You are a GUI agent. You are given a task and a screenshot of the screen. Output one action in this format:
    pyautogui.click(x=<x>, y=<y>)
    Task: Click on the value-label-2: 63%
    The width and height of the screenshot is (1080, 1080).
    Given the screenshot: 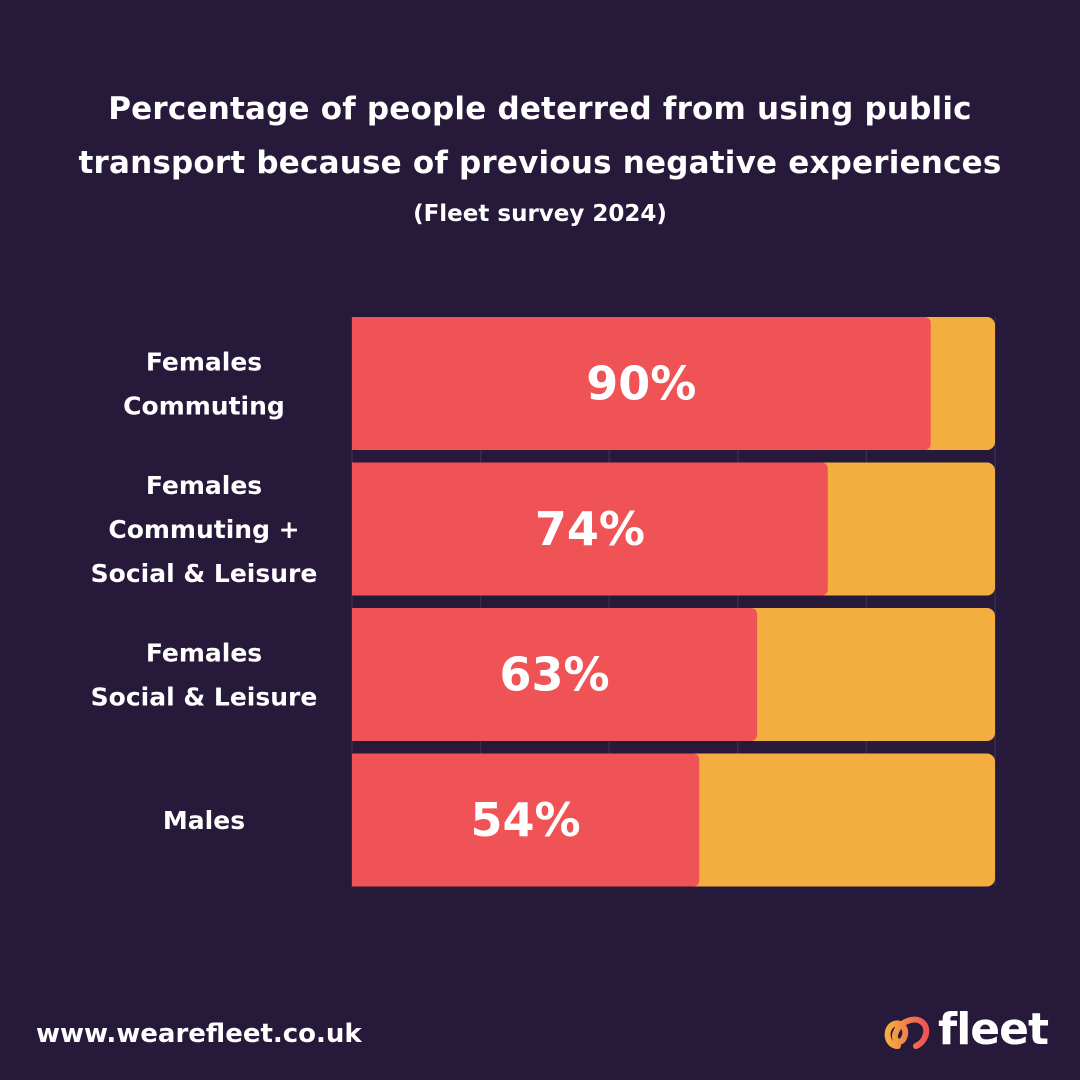 What is the action you would take?
    pyautogui.click(x=554, y=675)
    